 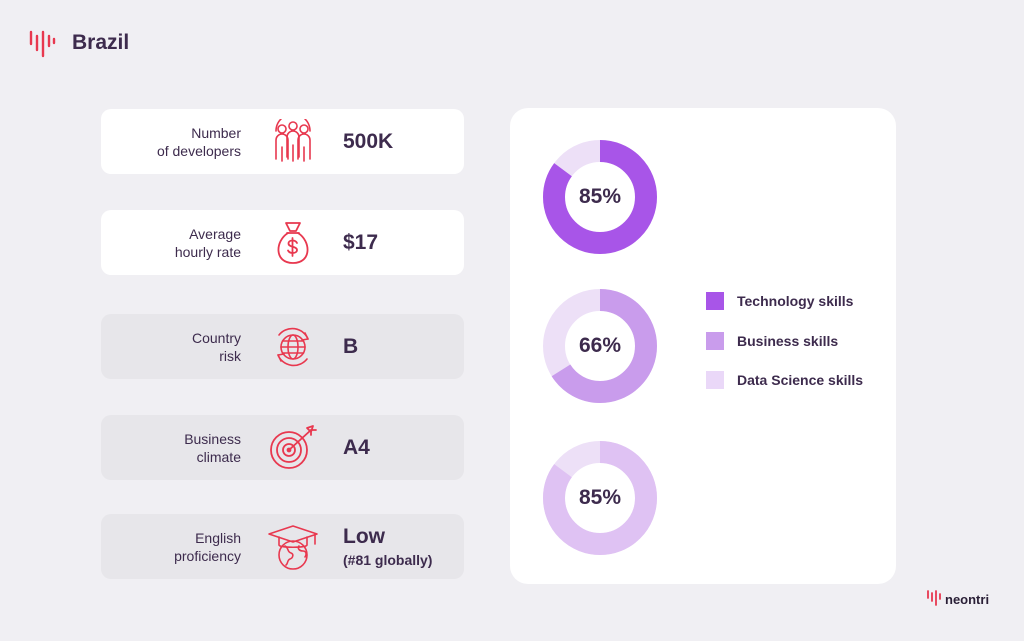 I want to click on donut-chart-data-science: 85%, so click(x=600, y=498).